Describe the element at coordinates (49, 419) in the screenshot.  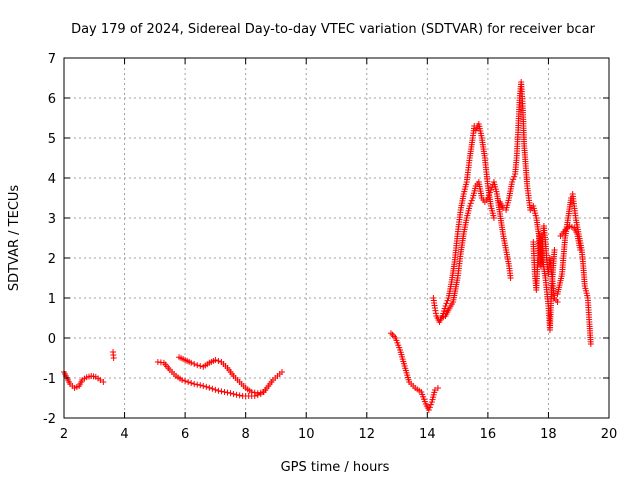
I see `y-tick-label: -2` at that location.